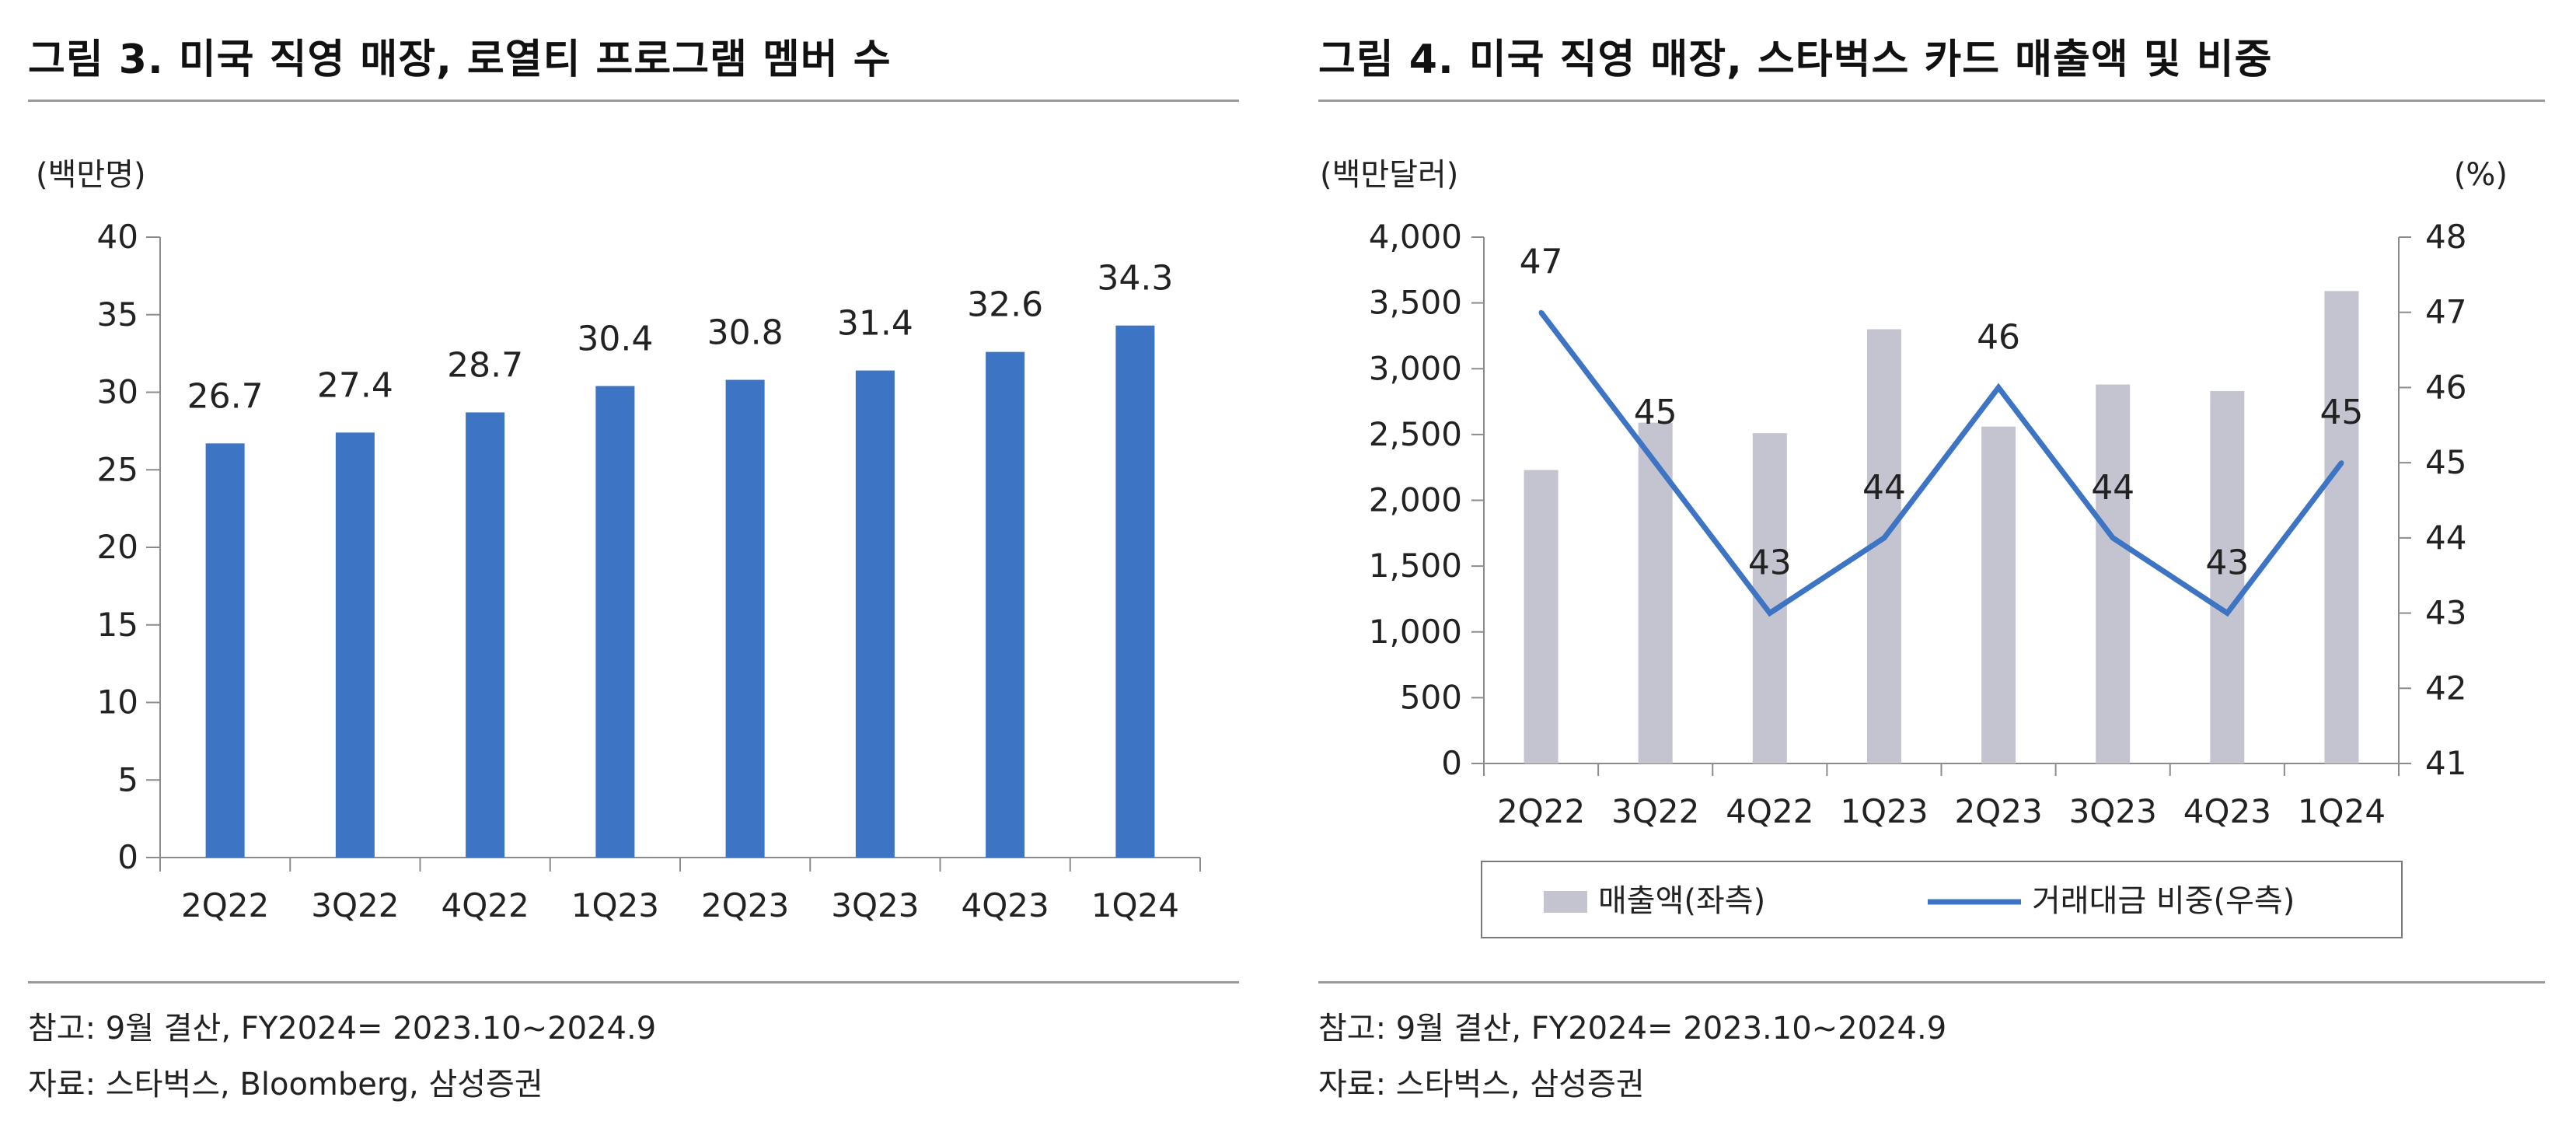  I want to click on y-tick-label-left: 0, so click(1452, 763).